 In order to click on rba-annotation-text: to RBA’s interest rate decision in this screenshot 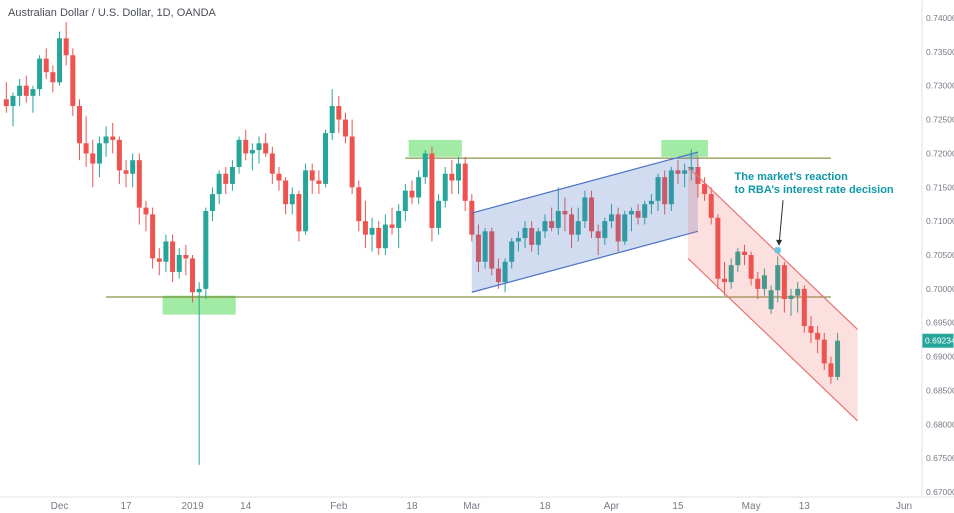, I will do `click(814, 190)`.